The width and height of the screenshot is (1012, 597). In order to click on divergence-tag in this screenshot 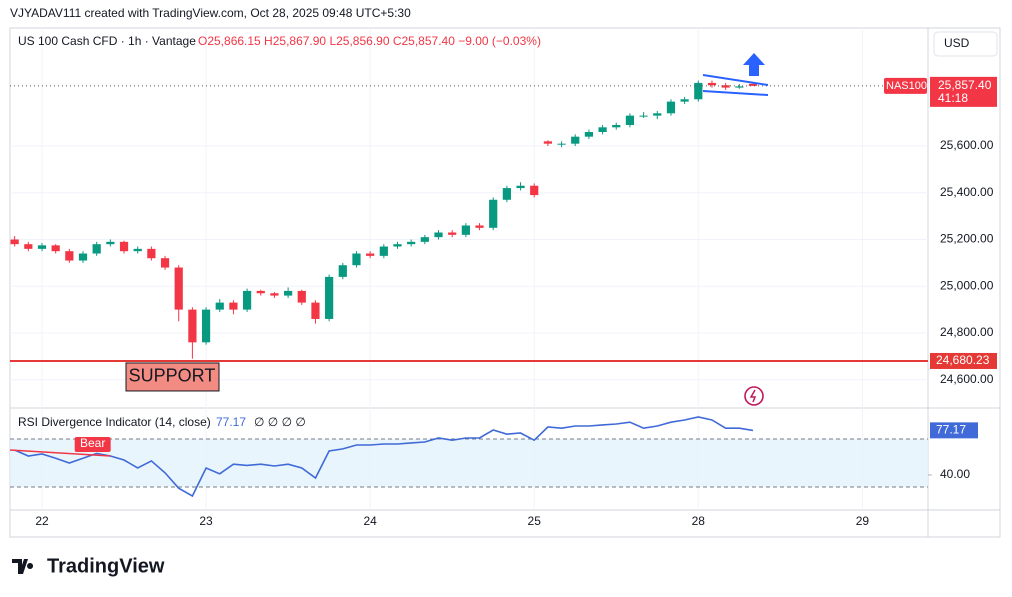, I will do `click(92, 444)`.